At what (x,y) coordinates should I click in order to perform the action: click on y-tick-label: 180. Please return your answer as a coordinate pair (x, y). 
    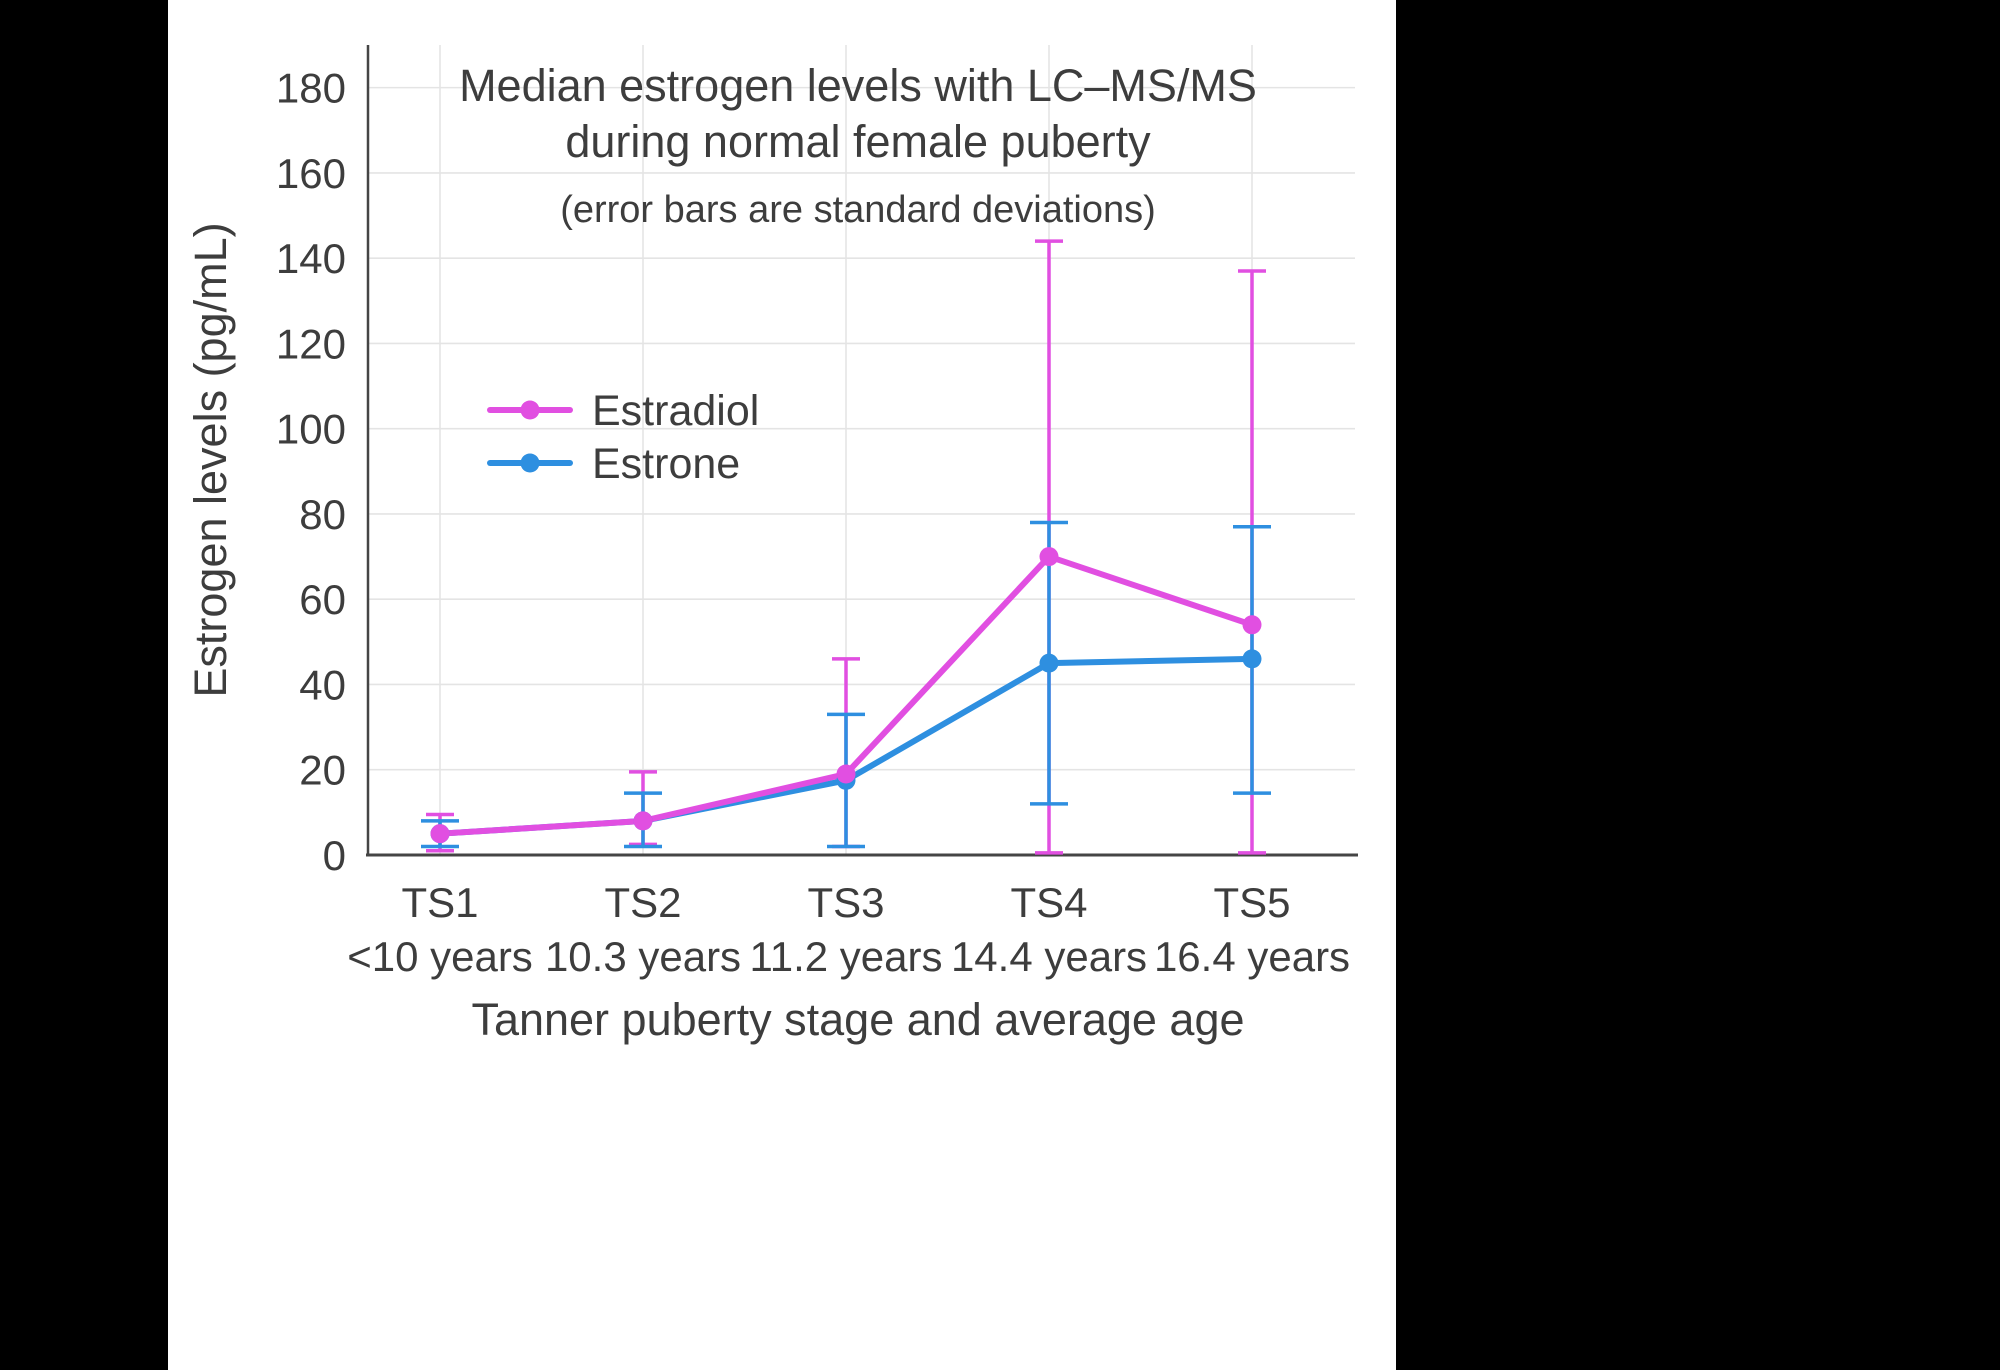
    Looking at the image, I should click on (311, 88).